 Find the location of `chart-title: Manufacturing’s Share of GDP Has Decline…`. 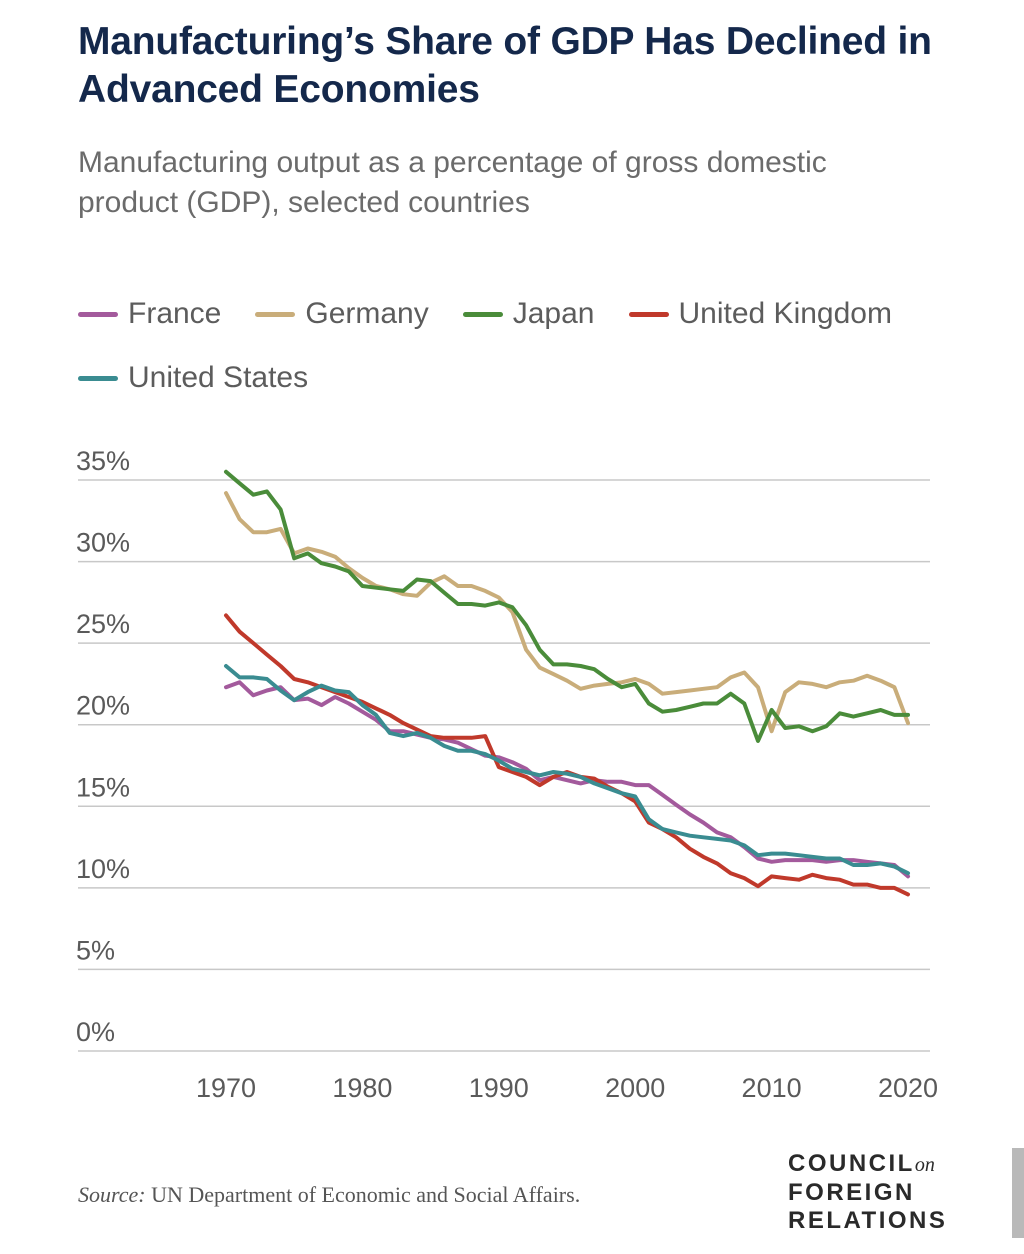

chart-title: Manufacturing’s Share of GDP Has Decline… is located at coordinates (505, 65).